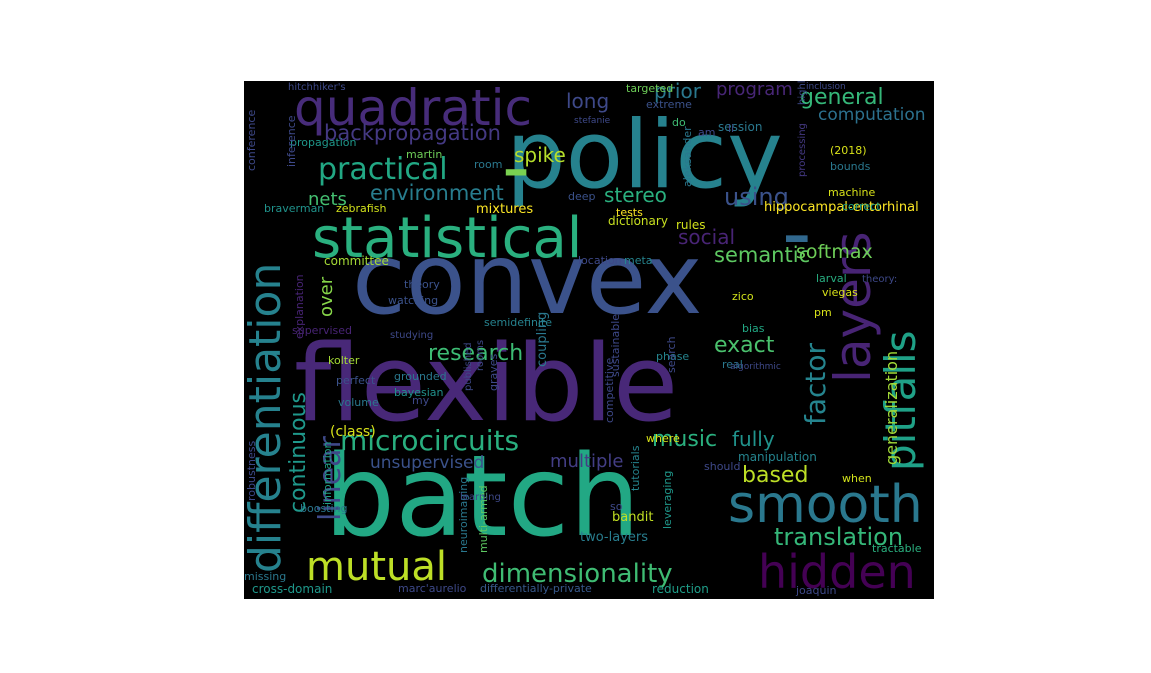  I want to click on cloud-word: pm, so click(823, 312).